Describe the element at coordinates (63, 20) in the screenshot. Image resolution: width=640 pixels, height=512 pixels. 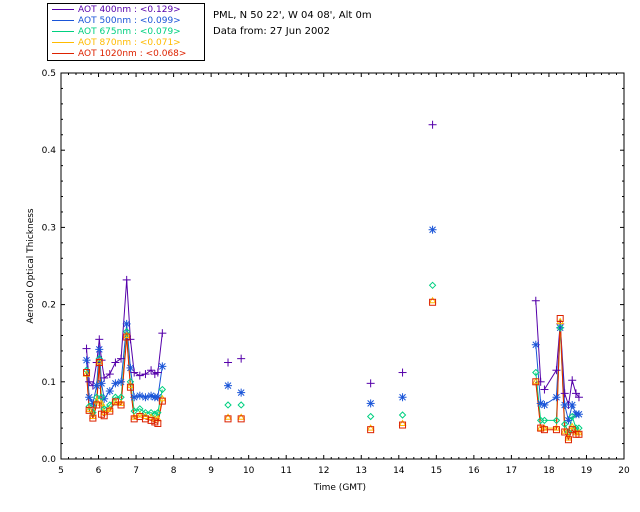
I see `legend-swatch-500nm` at that location.